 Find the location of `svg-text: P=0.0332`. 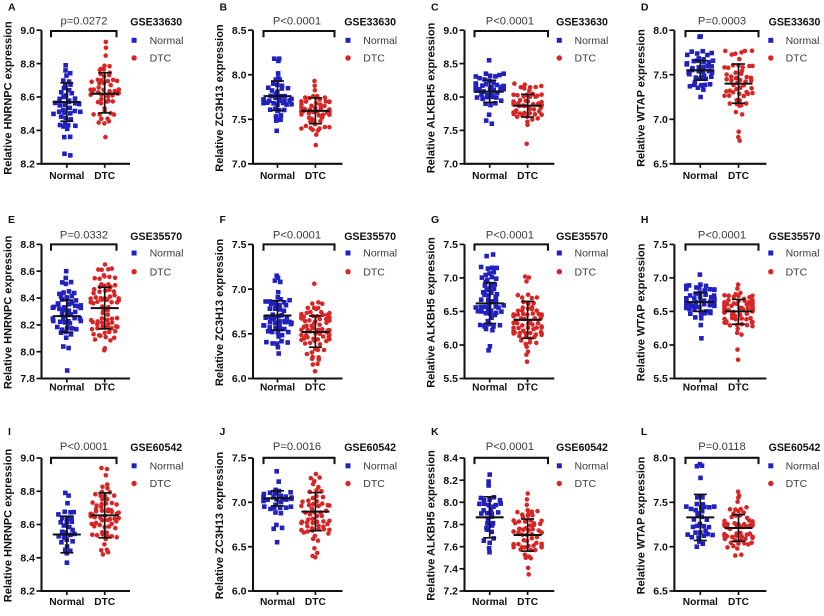

svg-text: P=0.0332 is located at coordinates (84, 236).